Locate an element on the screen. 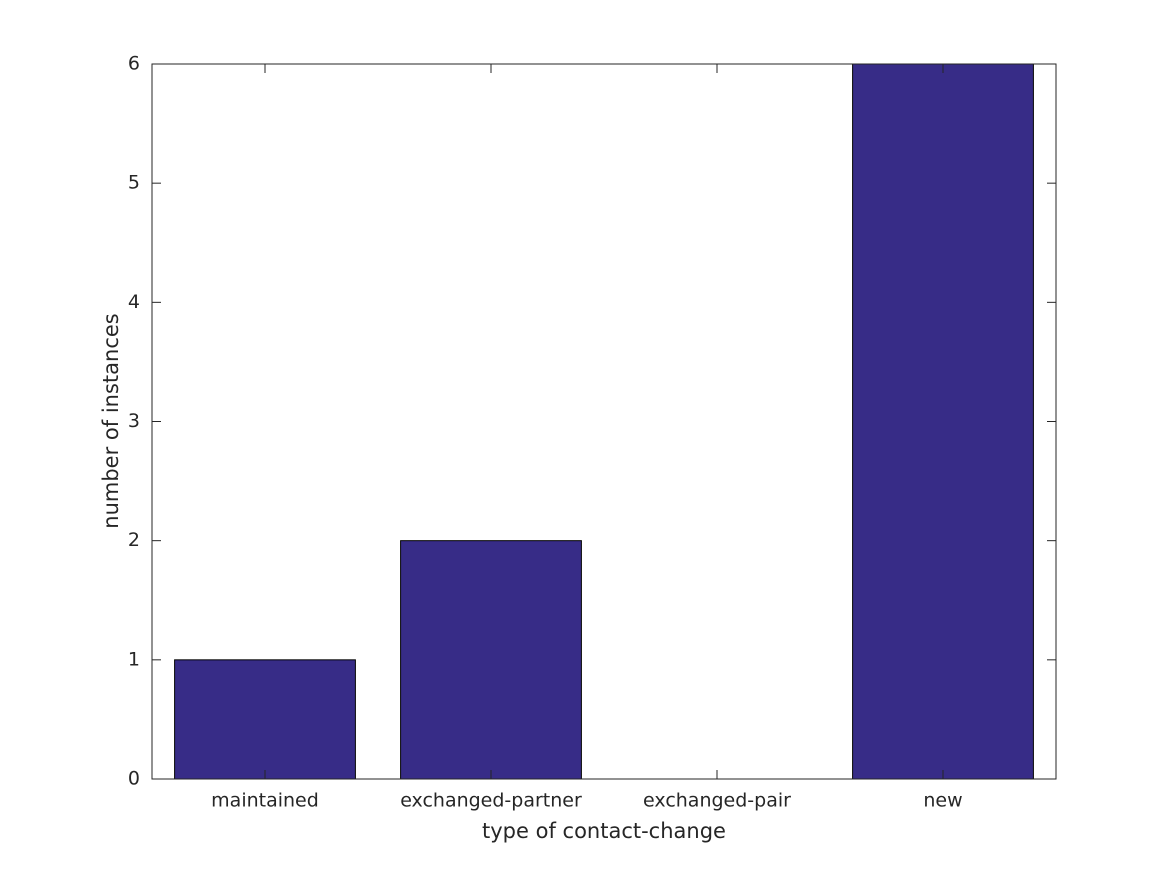 This screenshot has width=1167, height=875. x-tick-label: exchanged-partner is located at coordinates (491, 801).